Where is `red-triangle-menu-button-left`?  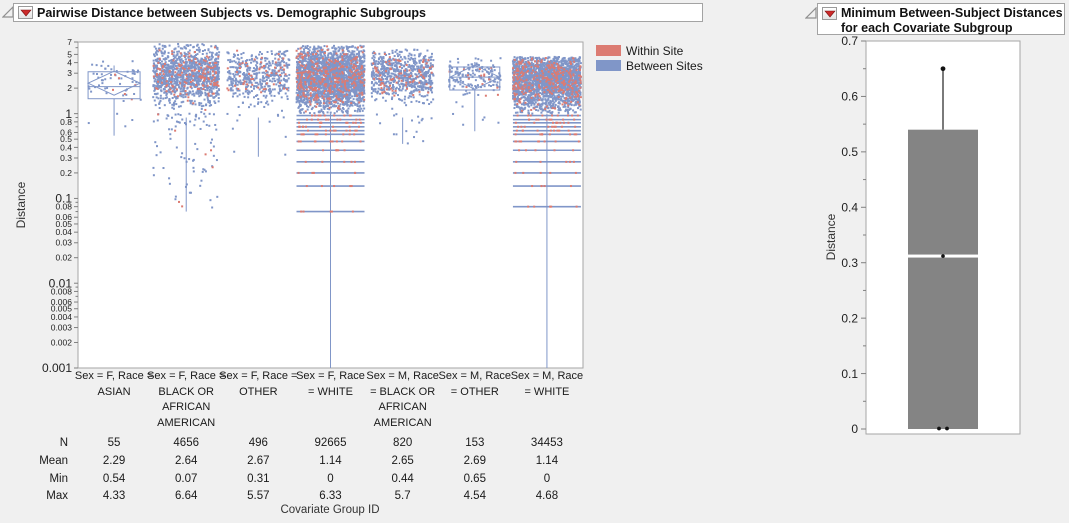 red-triangle-menu-button-left is located at coordinates (25, 12).